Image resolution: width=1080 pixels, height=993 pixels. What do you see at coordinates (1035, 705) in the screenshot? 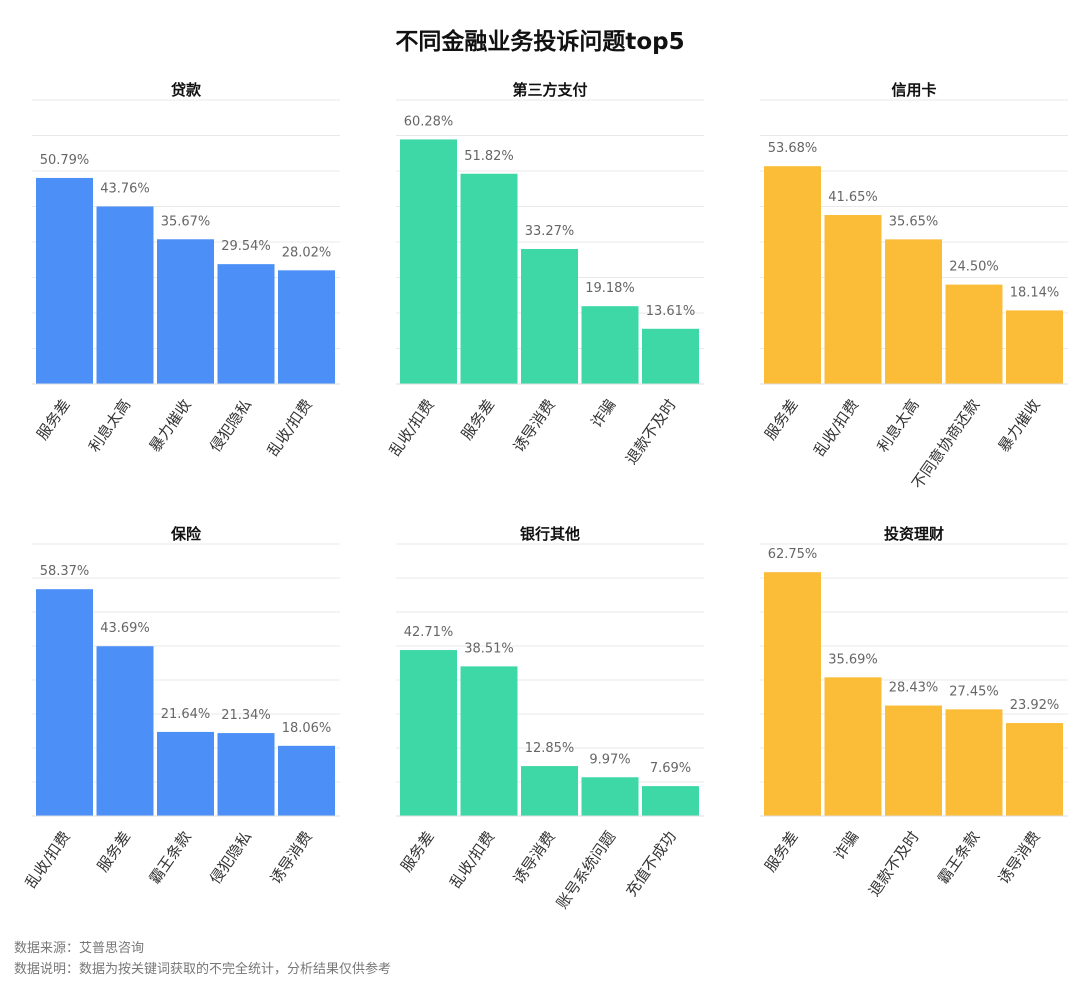
I see `data-label: 23.92%` at bounding box center [1035, 705].